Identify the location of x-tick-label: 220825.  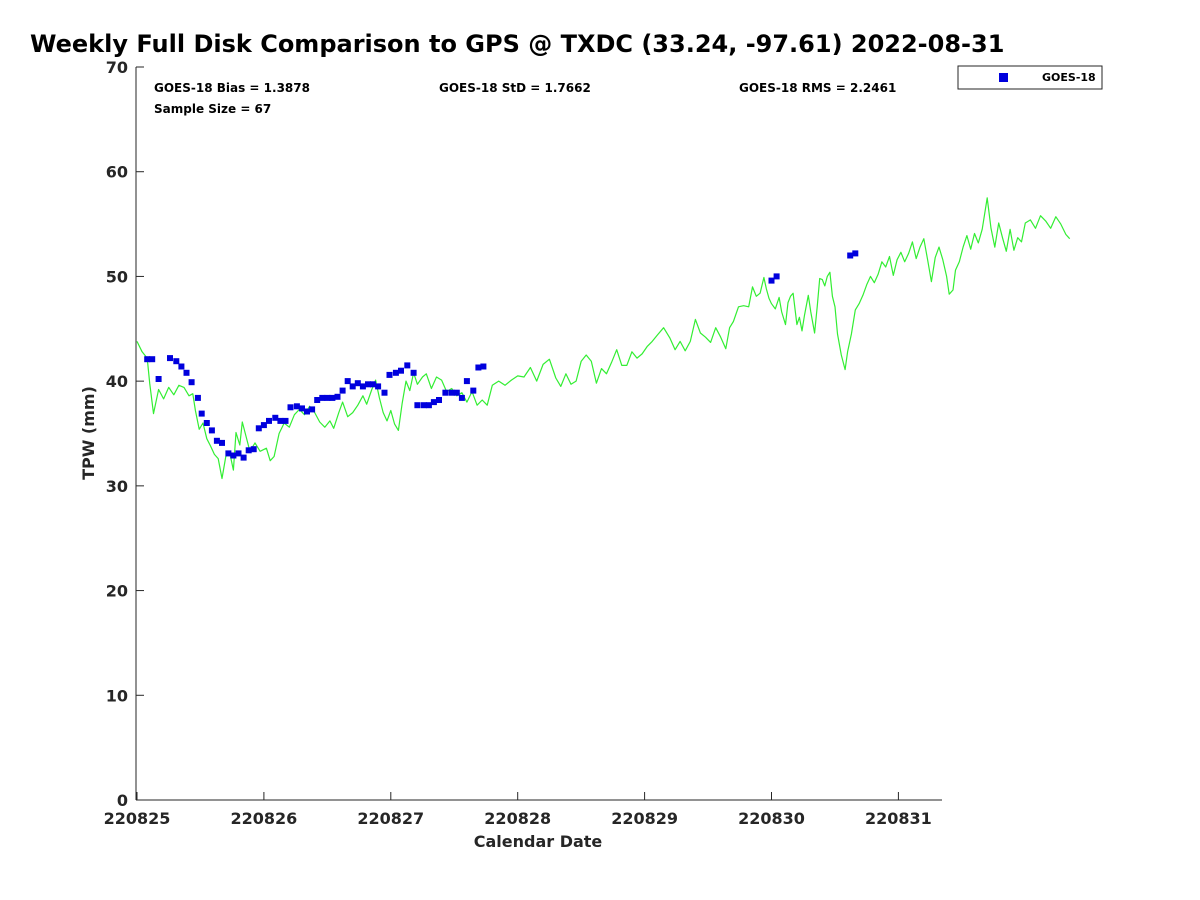
(137, 818).